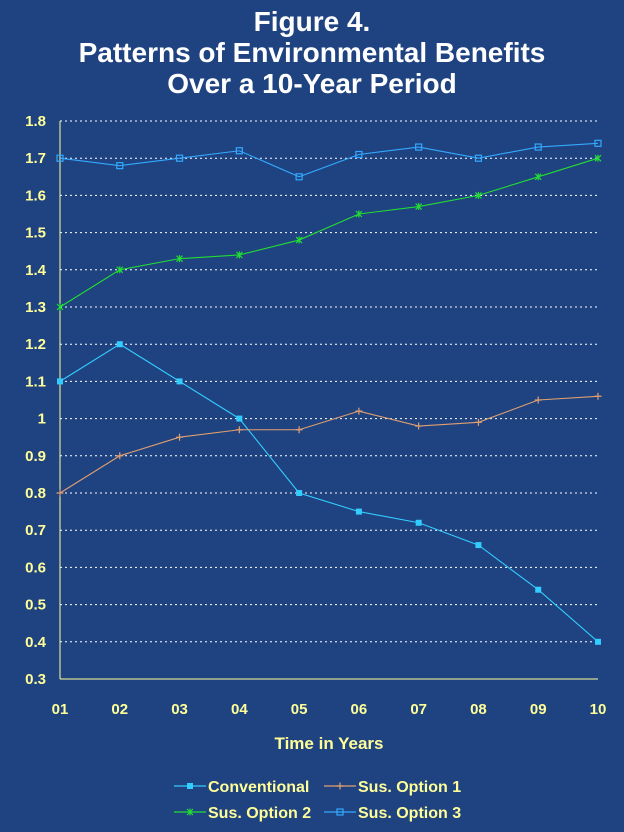 This screenshot has height=832, width=624. What do you see at coordinates (36, 642) in the screenshot?
I see `y-tick-label: 0.4` at bounding box center [36, 642].